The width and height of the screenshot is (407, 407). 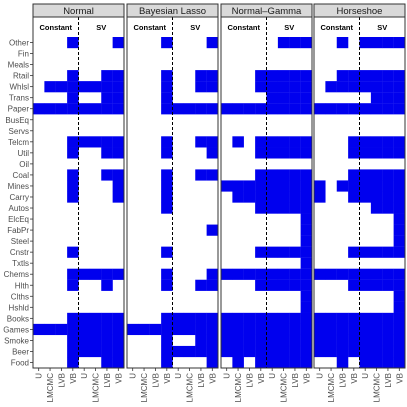 I want to click on y-tick-label: Mines, so click(x=18, y=186).